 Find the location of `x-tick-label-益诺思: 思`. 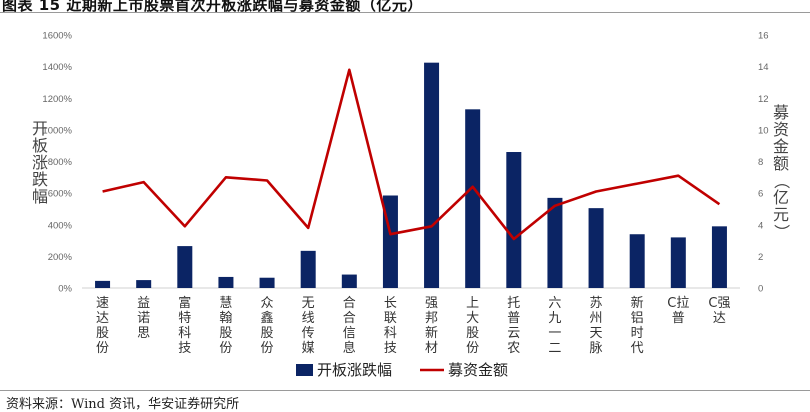

x-tick-label-益诺思: 思 is located at coordinates (143, 333).